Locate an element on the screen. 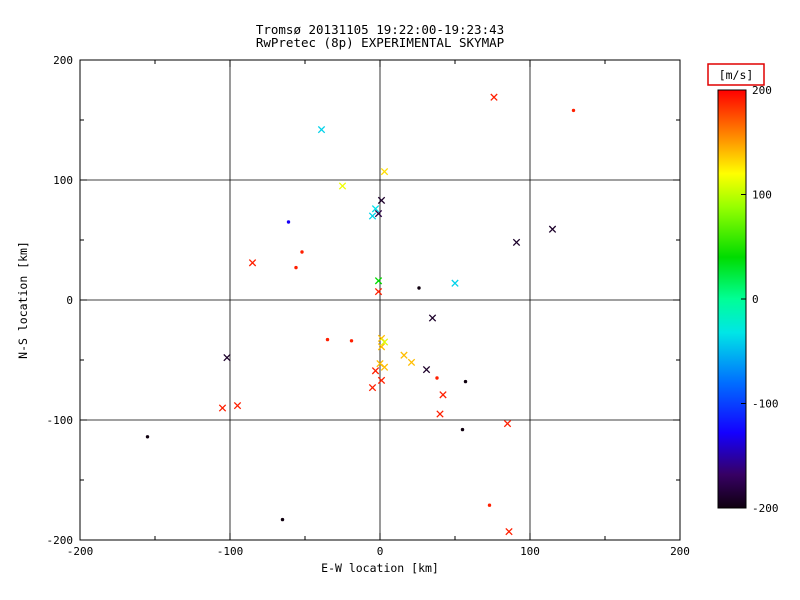  colorbar-label-box is located at coordinates (736, 74).